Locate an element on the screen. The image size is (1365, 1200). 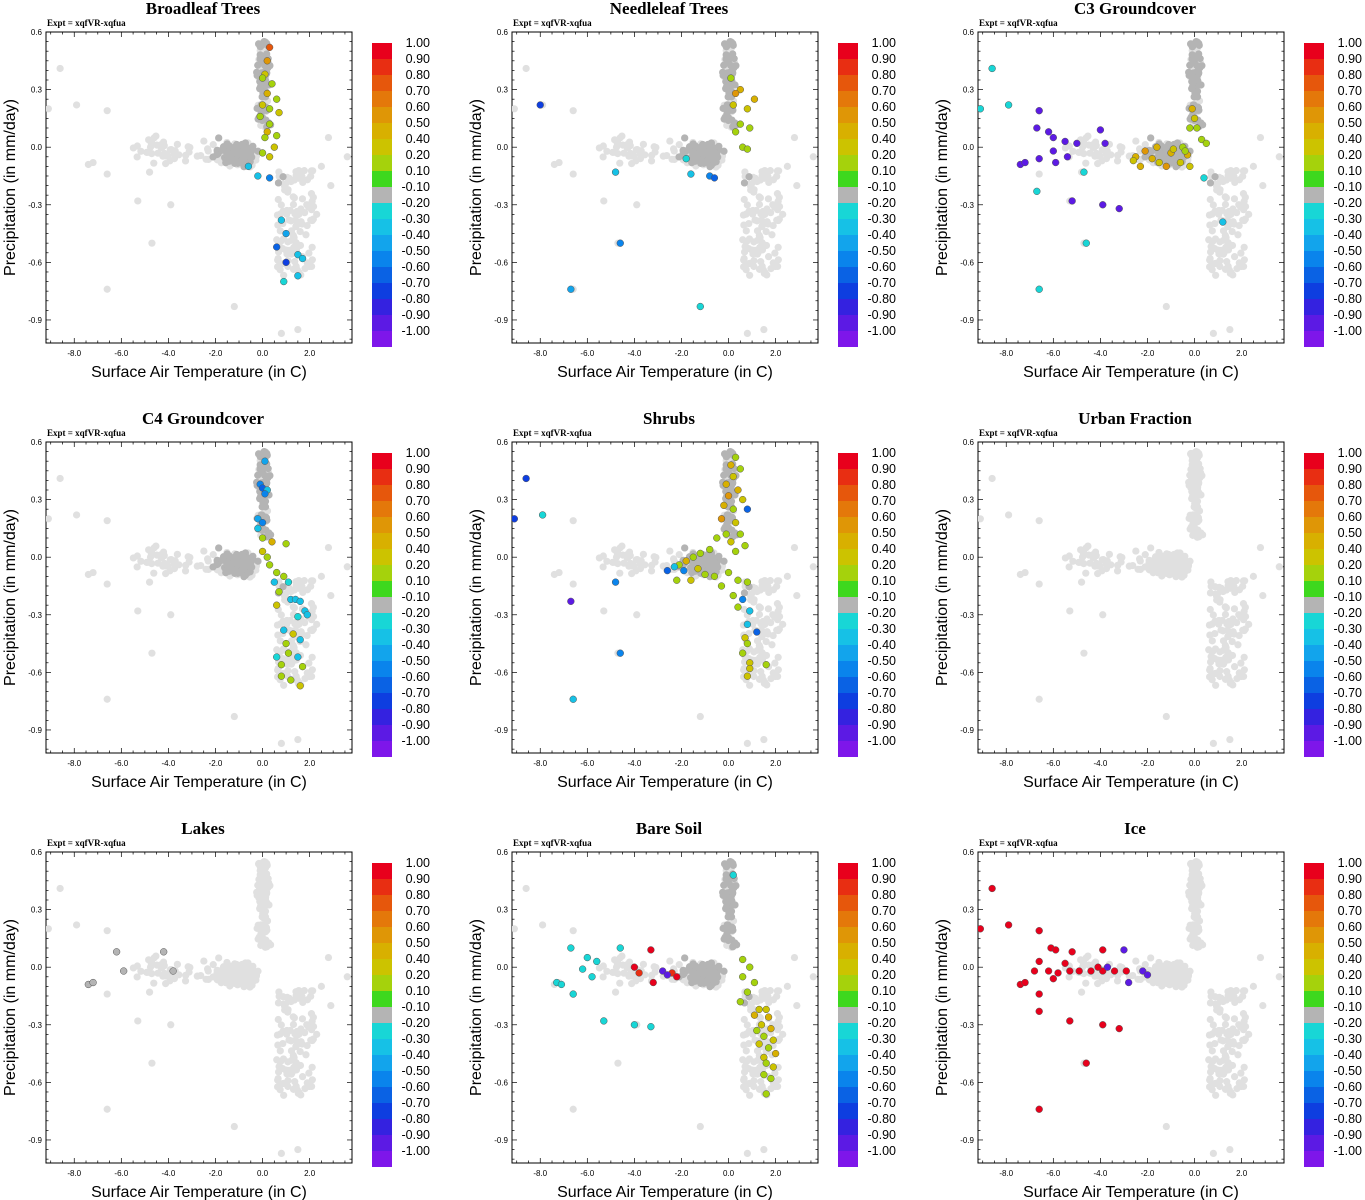
colorbar-label: -0.10 is located at coordinates (1348, 187).